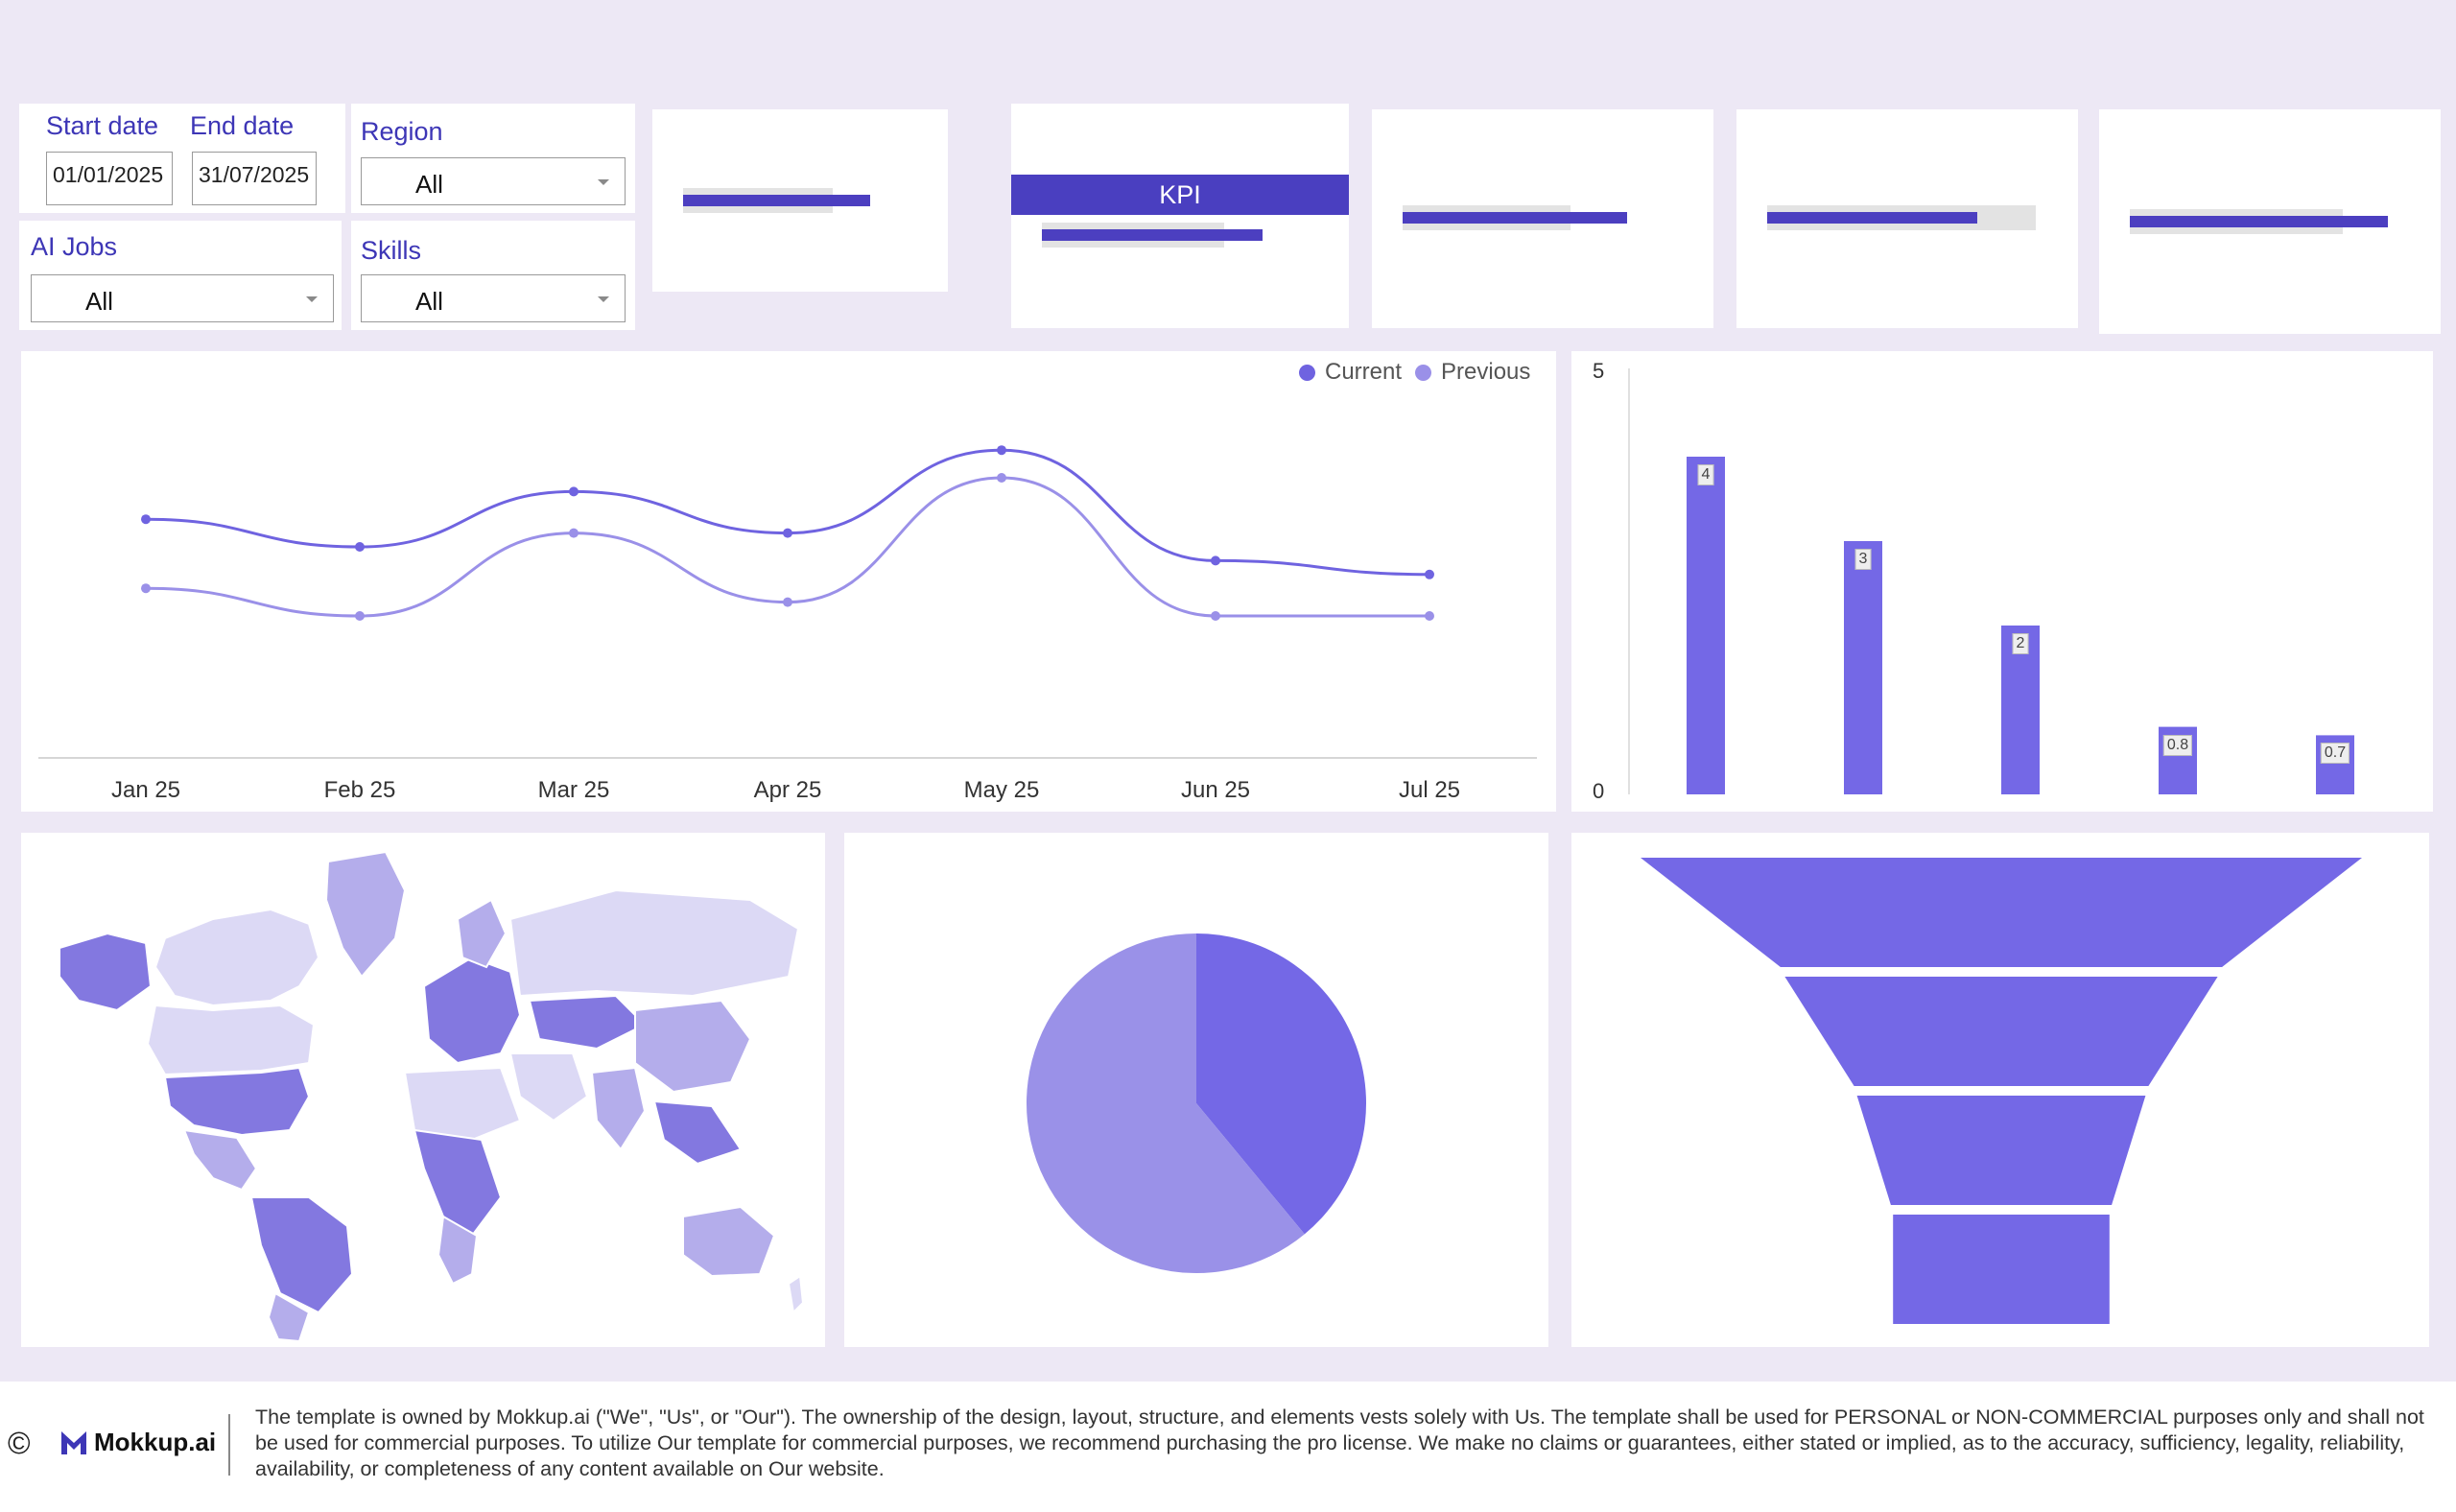  Describe the element at coordinates (109, 178) in the screenshot. I see `start-date-input: 01/01/2025` at that location.